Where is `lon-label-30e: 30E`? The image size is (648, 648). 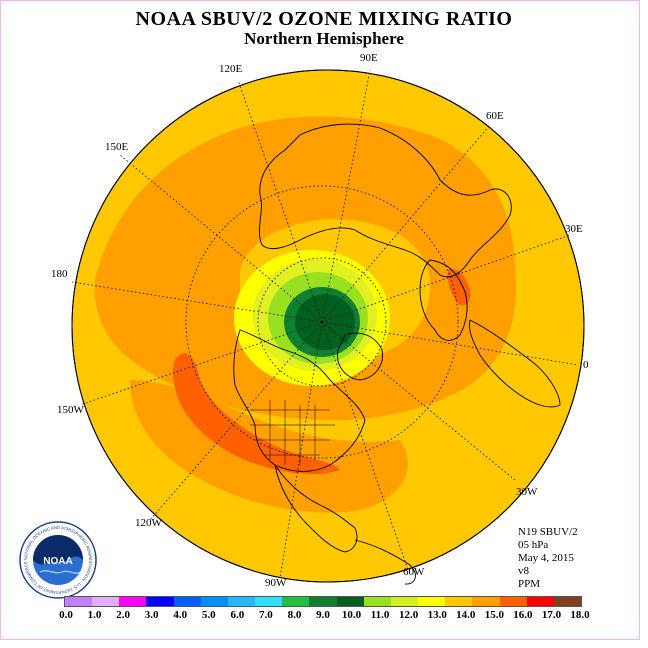 lon-label-30e: 30E is located at coordinates (574, 229).